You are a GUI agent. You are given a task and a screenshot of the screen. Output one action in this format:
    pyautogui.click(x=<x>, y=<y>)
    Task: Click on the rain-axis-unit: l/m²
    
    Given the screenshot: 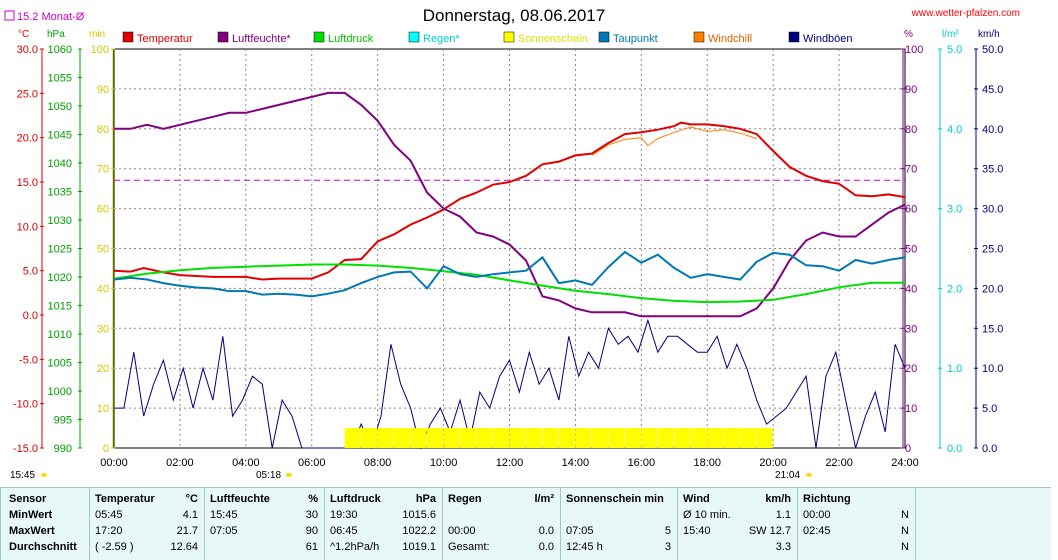 What is the action you would take?
    pyautogui.click(x=950, y=34)
    